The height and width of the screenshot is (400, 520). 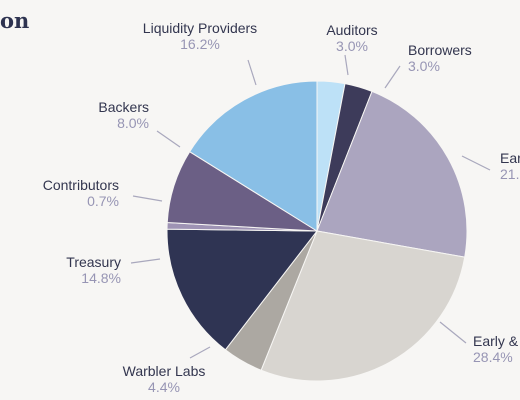 What do you see at coordinates (392, 174) in the screenshot?
I see `pie-slice-ear` at bounding box center [392, 174].